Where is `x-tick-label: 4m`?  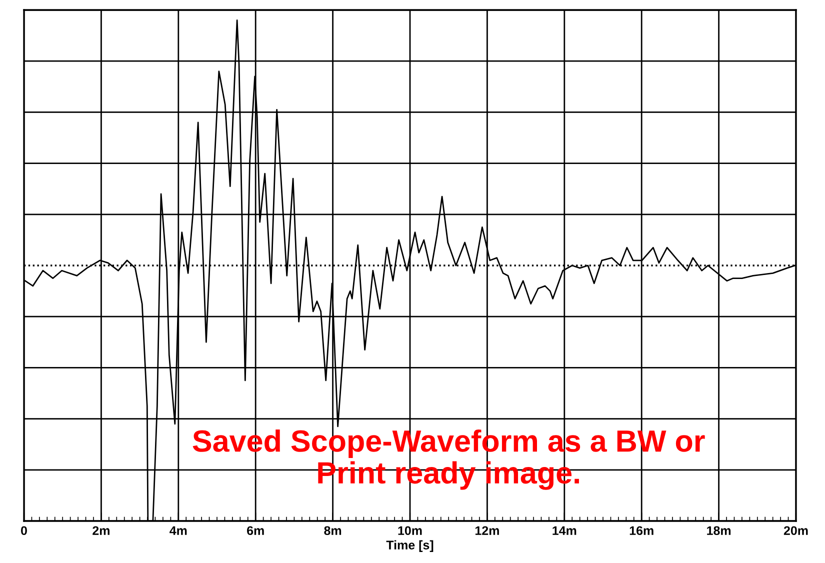
x-tick-label: 4m is located at coordinates (178, 530).